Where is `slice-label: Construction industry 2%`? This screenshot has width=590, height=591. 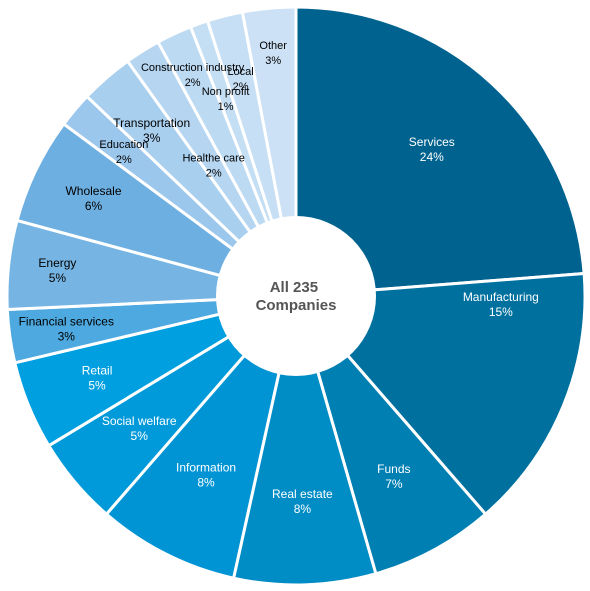
slice-label: Construction industry 2% is located at coordinates (193, 75).